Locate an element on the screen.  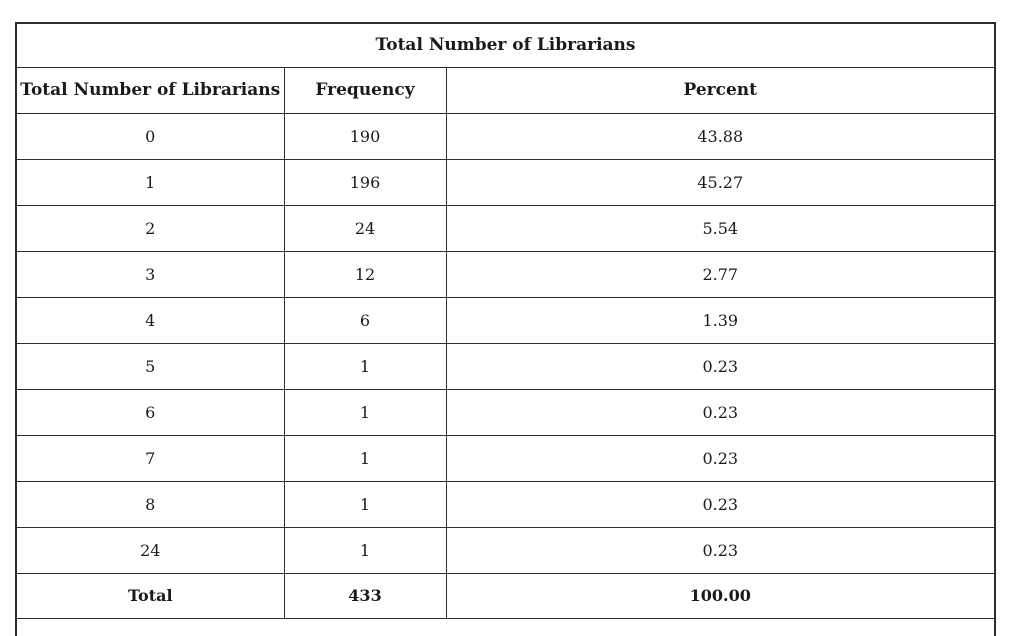
total-frequency: 433 is located at coordinates (365, 595).